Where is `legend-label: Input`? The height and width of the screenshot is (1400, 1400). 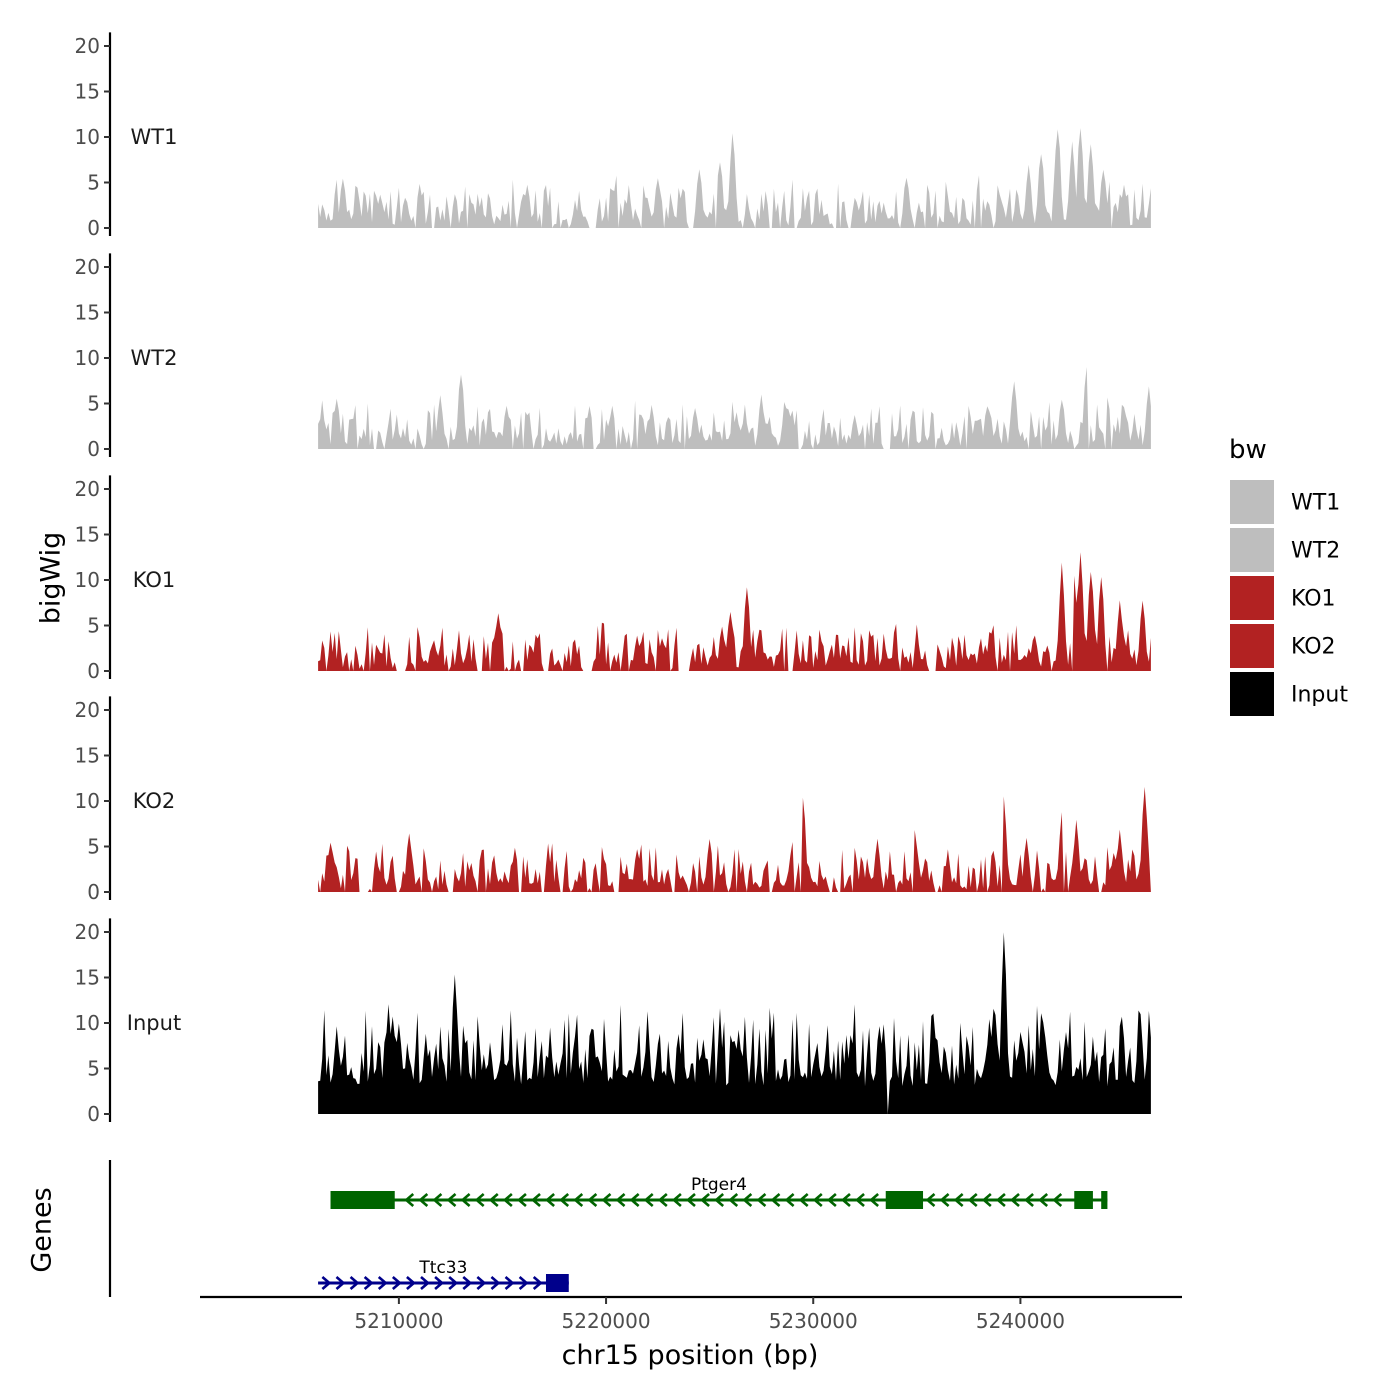 legend-label: Input is located at coordinates (1319, 695).